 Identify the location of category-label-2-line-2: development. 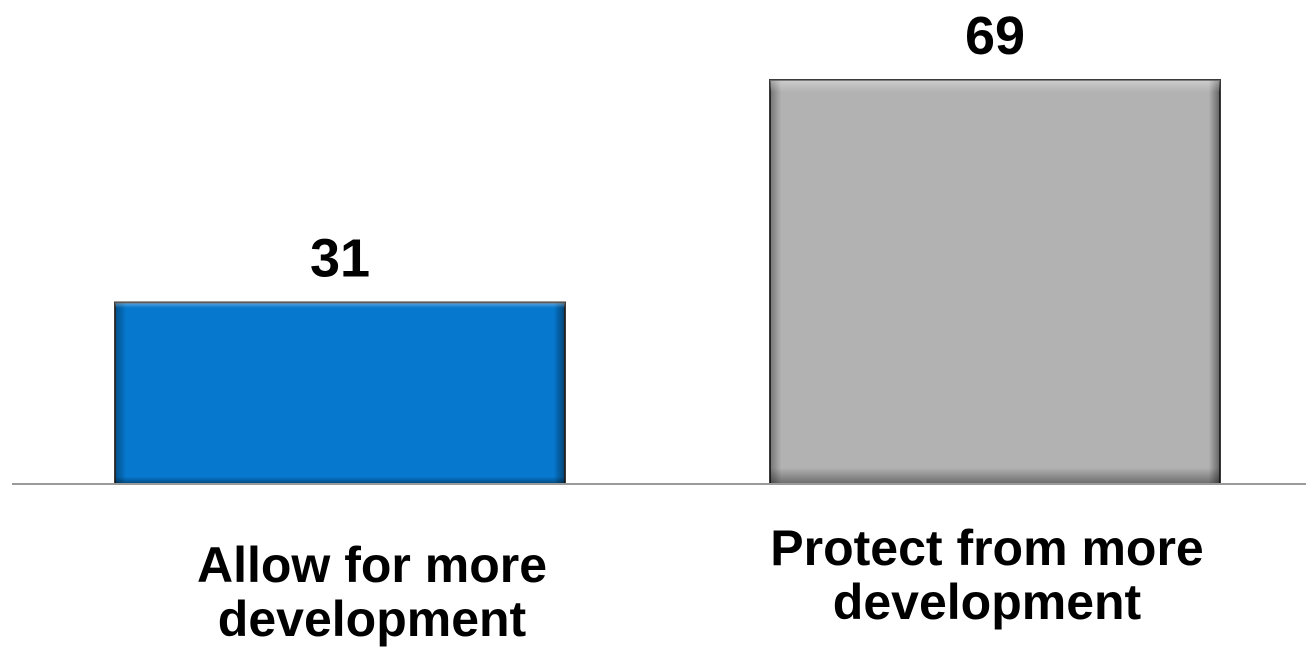
(987, 602).